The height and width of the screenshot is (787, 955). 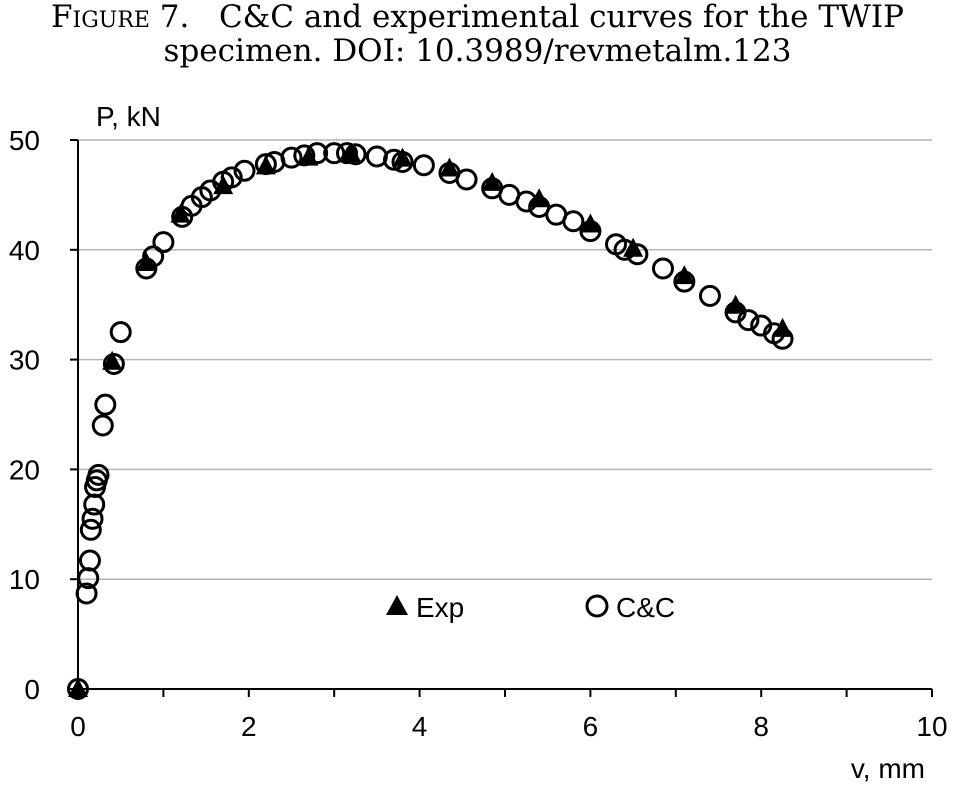 I want to click on xtick-label: 0, so click(x=78, y=726).